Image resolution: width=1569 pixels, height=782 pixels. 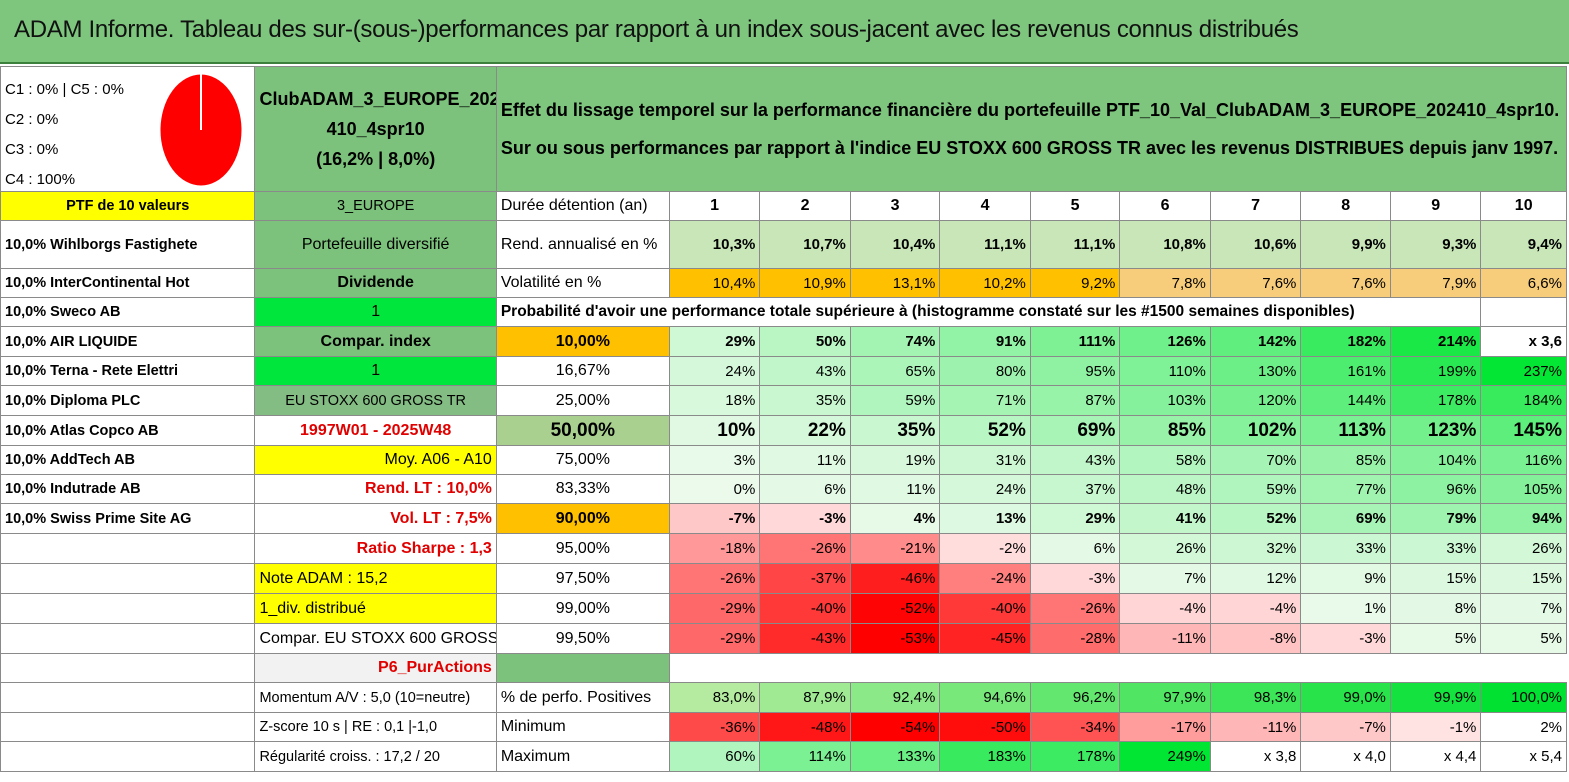 What do you see at coordinates (1075, 489) in the screenshot?
I see `quantile-value: 37%` at bounding box center [1075, 489].